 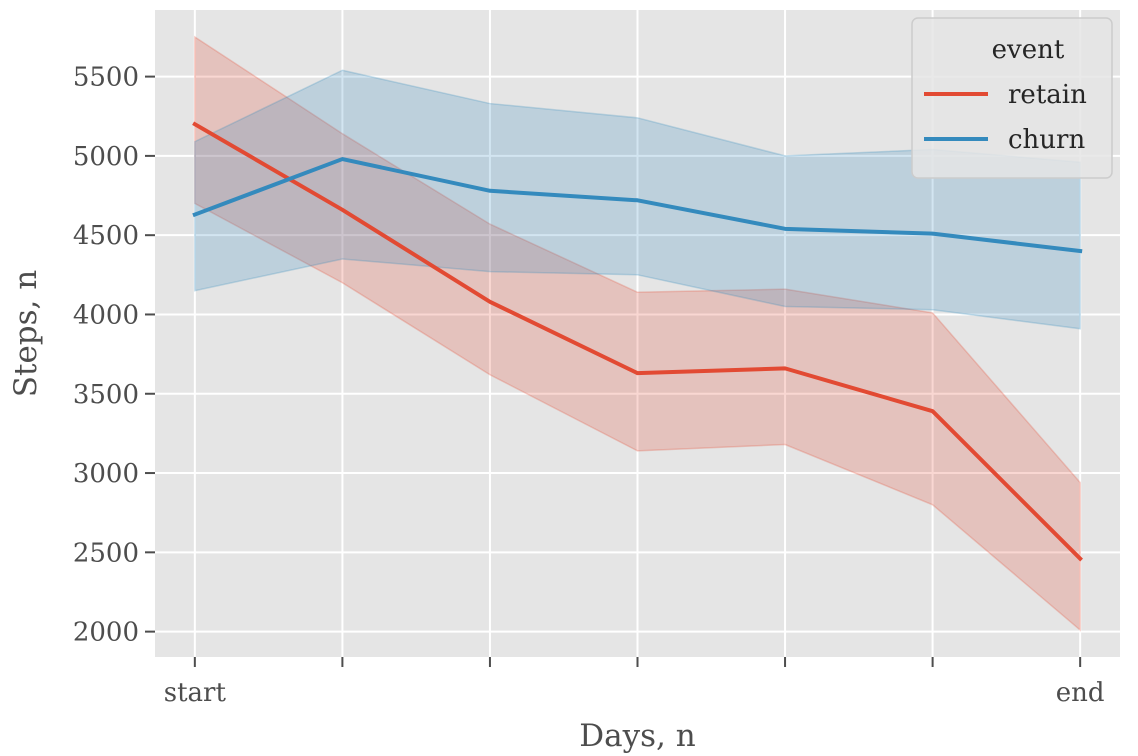 What do you see at coordinates (106, 315) in the screenshot?
I see `y-tick-label-4: 4000` at bounding box center [106, 315].